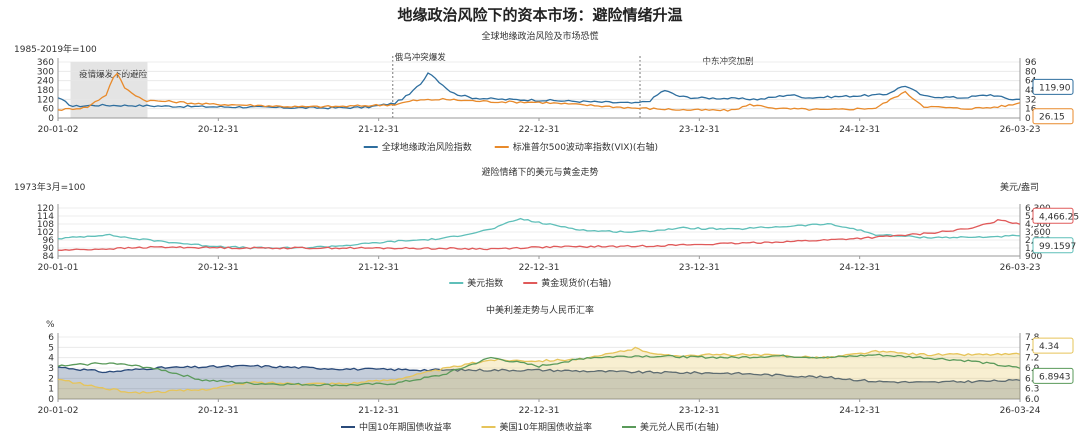  Describe the element at coordinates (1031, 82) in the screenshot. I see `right-tick-label: 64` at that location.